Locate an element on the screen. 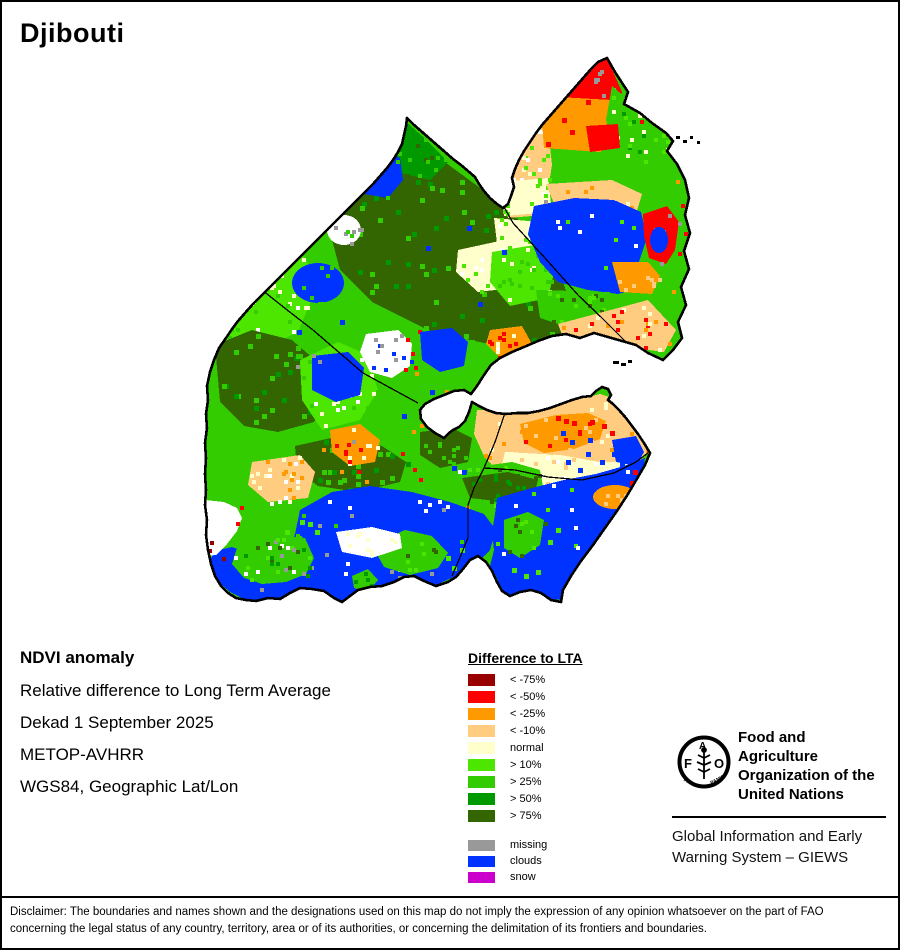 The image size is (900, 950). legend-class-7: > 50% is located at coordinates (558, 798).